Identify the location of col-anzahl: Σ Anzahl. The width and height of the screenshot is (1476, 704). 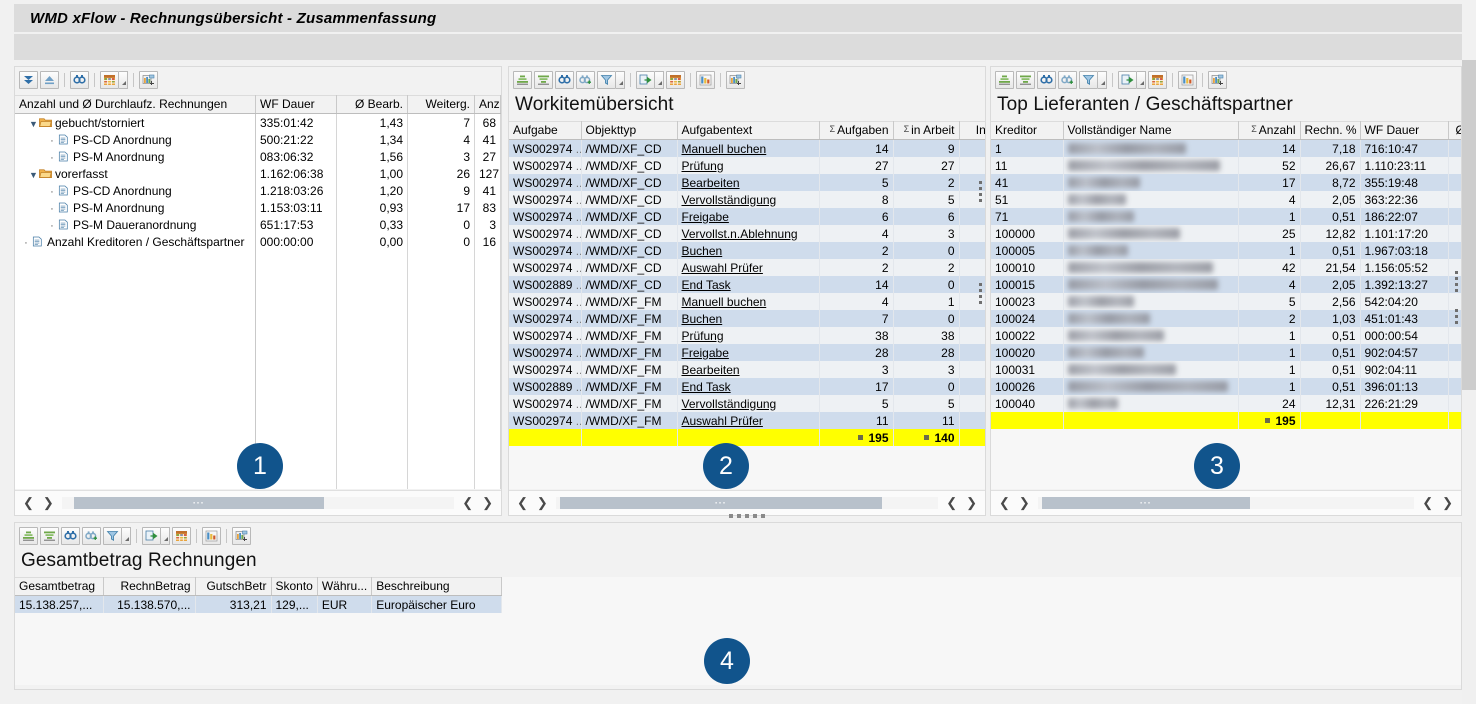
(1269, 130).